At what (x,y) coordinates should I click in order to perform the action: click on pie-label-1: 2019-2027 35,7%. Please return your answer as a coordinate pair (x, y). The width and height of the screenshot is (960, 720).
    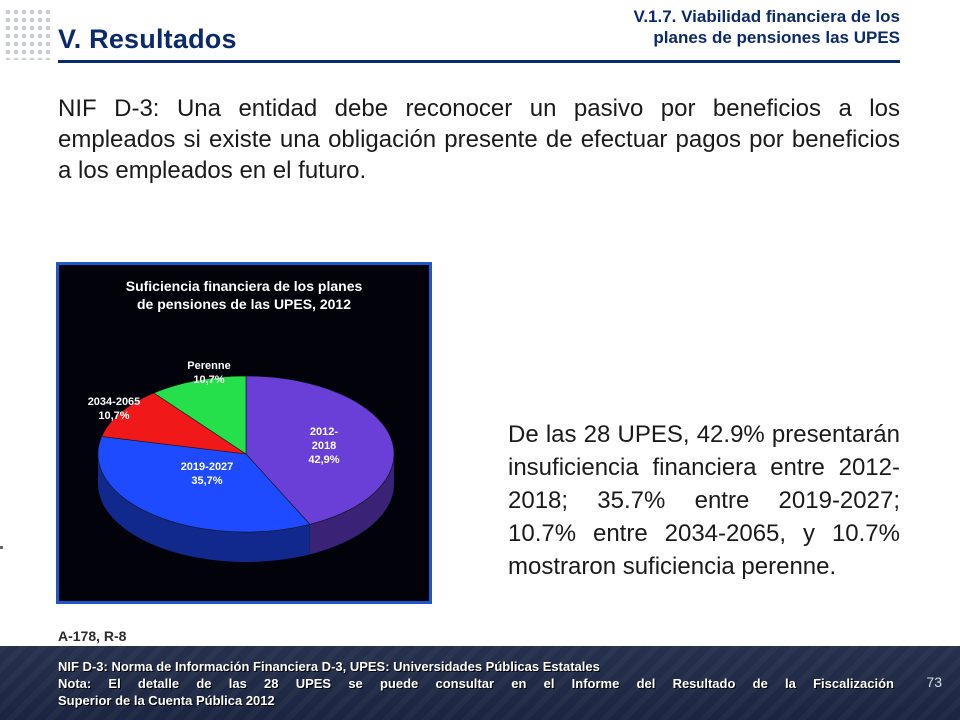
    Looking at the image, I should click on (207, 474).